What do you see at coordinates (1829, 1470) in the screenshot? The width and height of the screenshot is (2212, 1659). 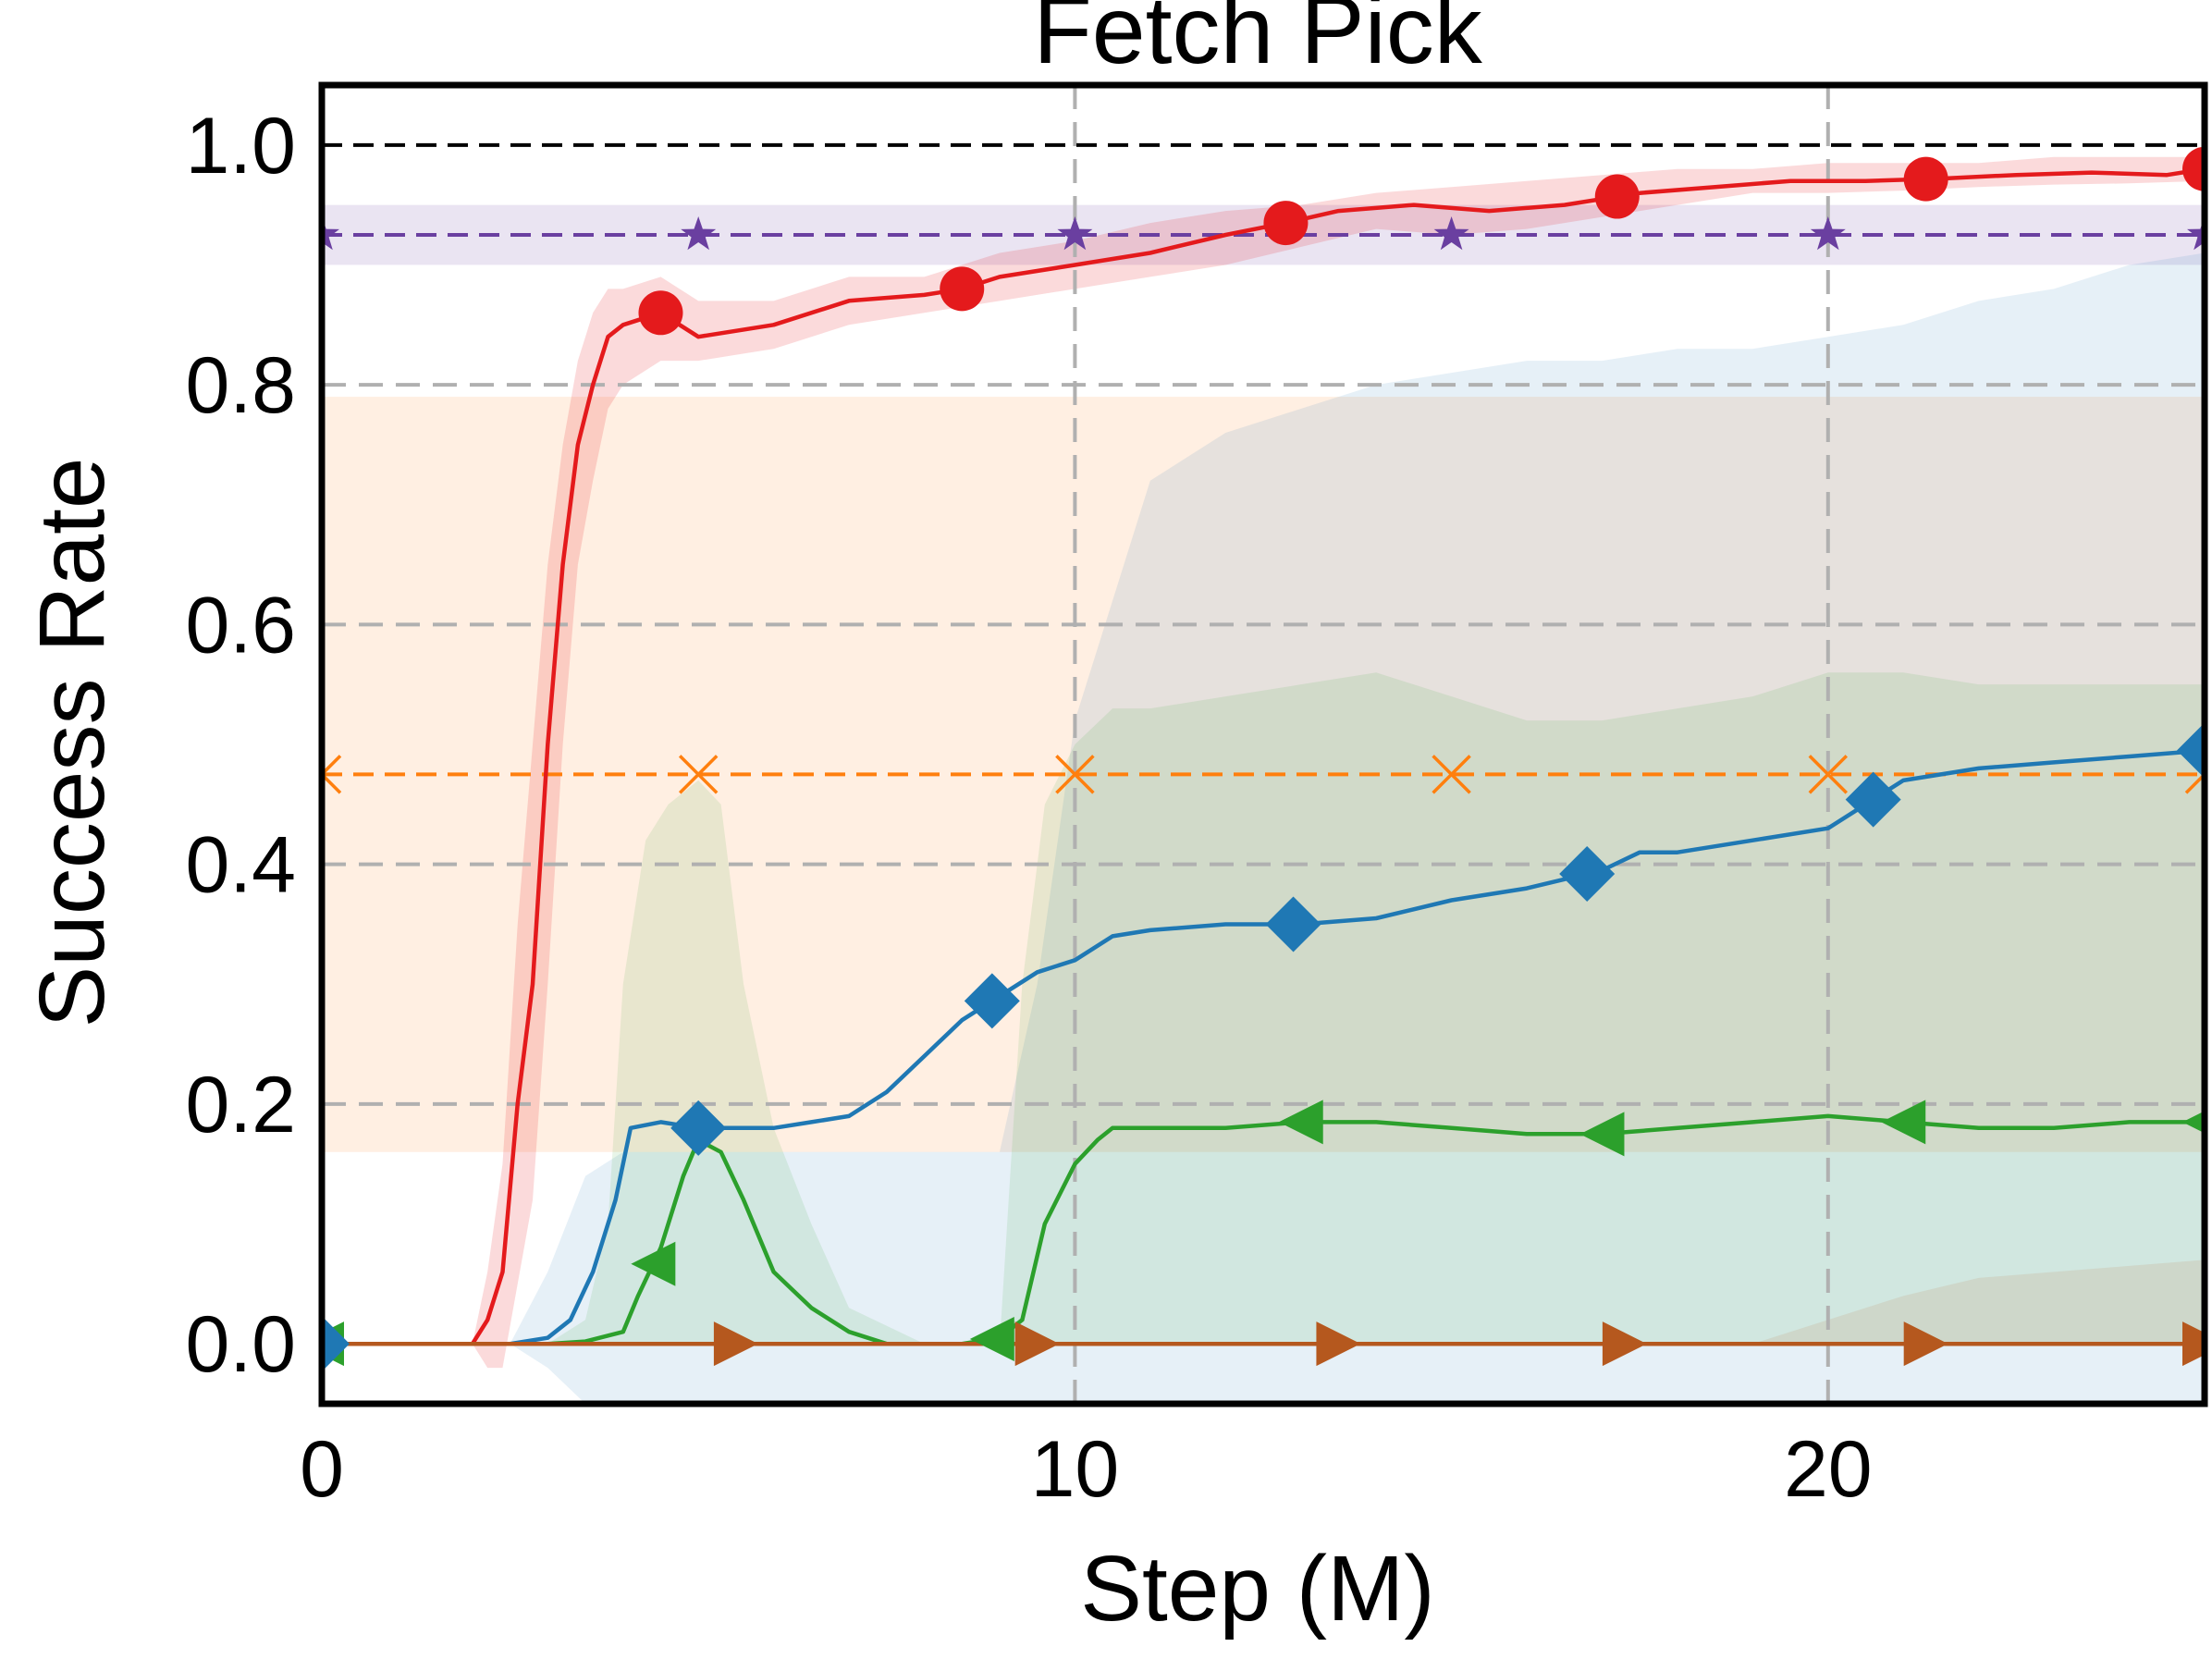 I see `x-tick-label-2: 20` at bounding box center [1829, 1470].